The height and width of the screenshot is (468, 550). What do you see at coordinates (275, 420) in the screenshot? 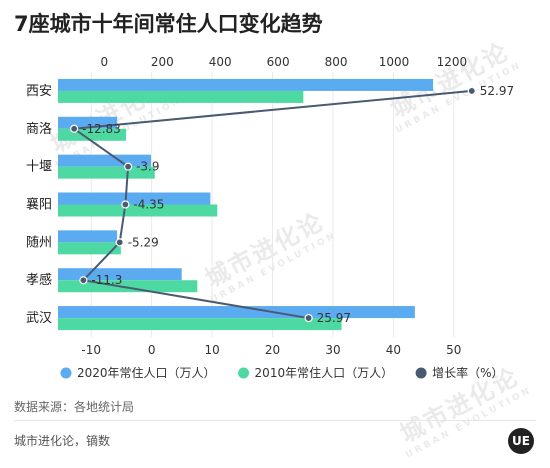
I see `divider` at bounding box center [275, 420].